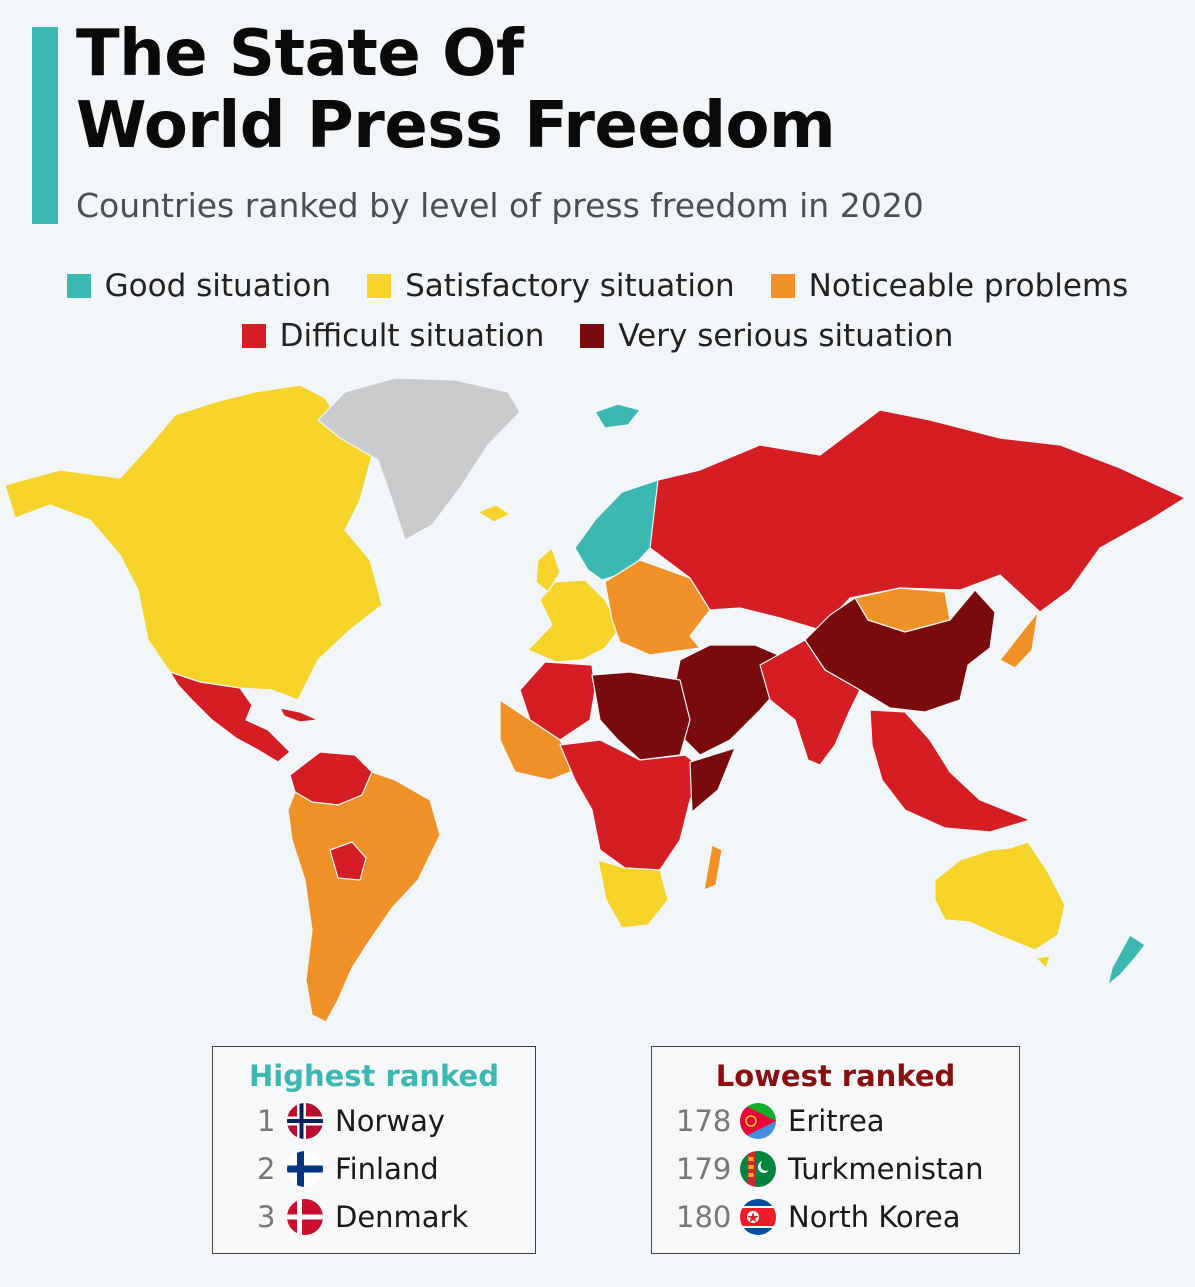  I want to click on list-item: 178 Eritrea, so click(835, 1121).